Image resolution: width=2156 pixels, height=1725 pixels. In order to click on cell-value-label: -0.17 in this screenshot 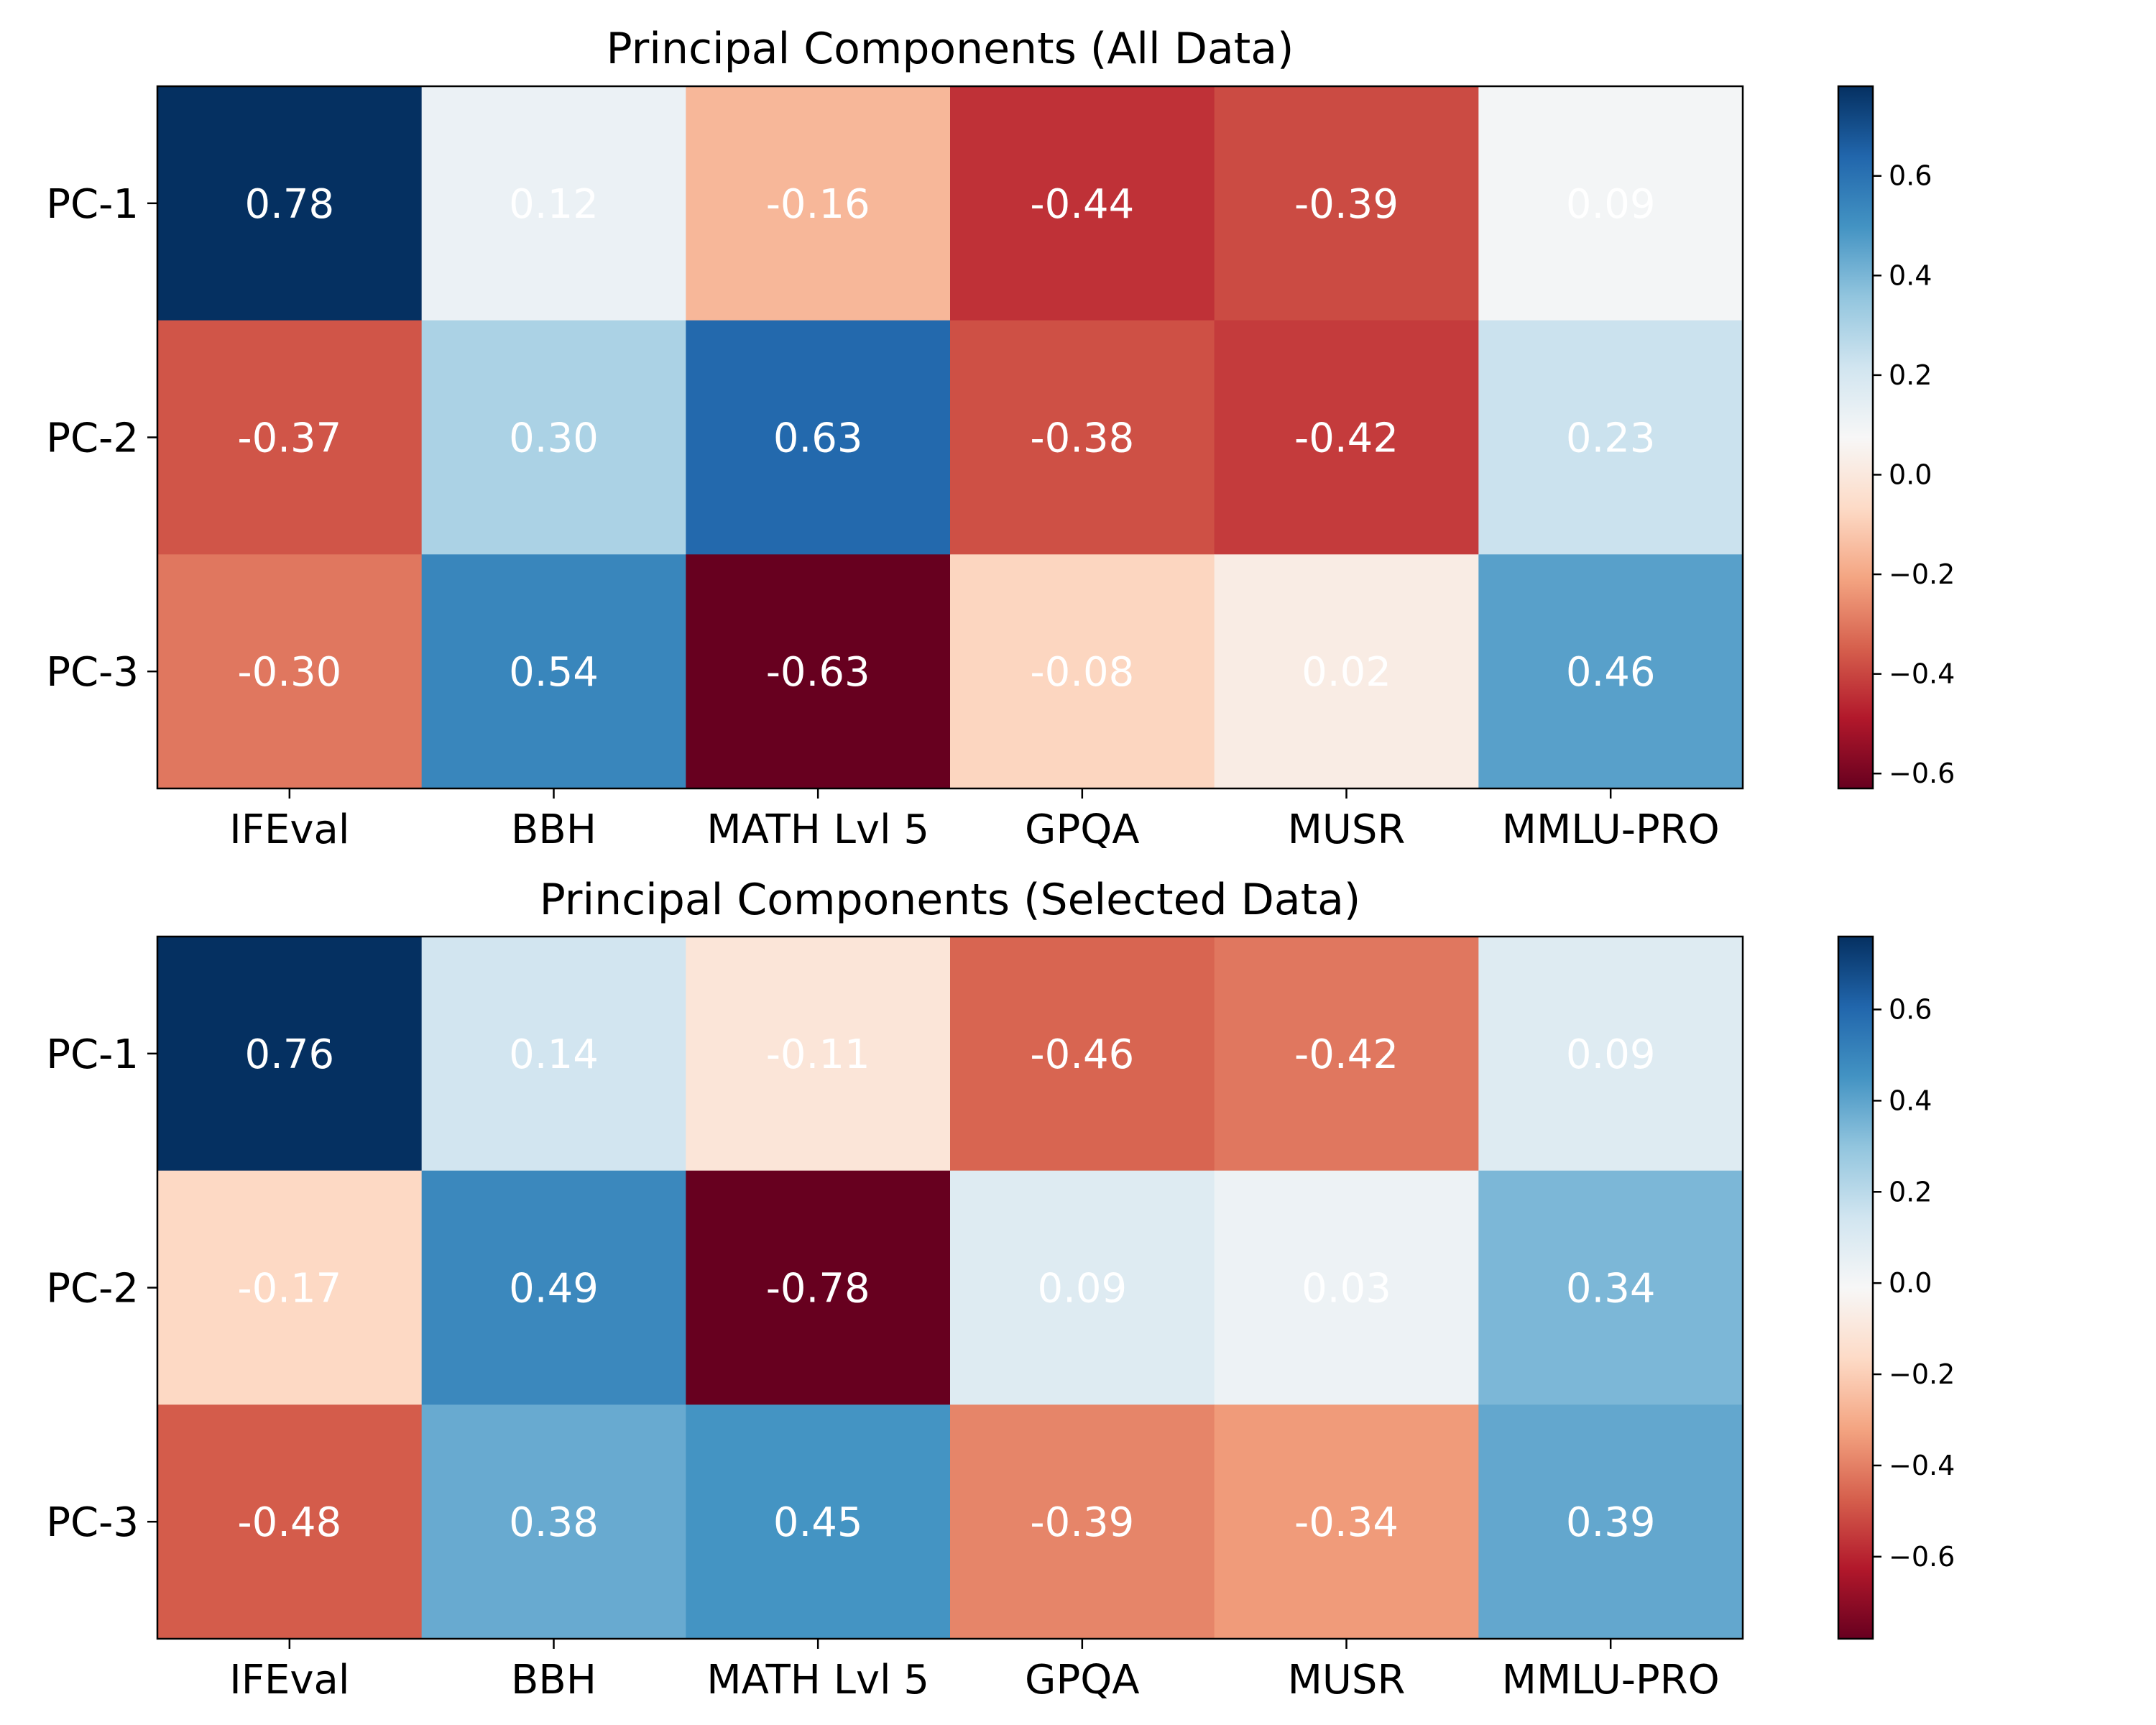, I will do `click(289, 1289)`.